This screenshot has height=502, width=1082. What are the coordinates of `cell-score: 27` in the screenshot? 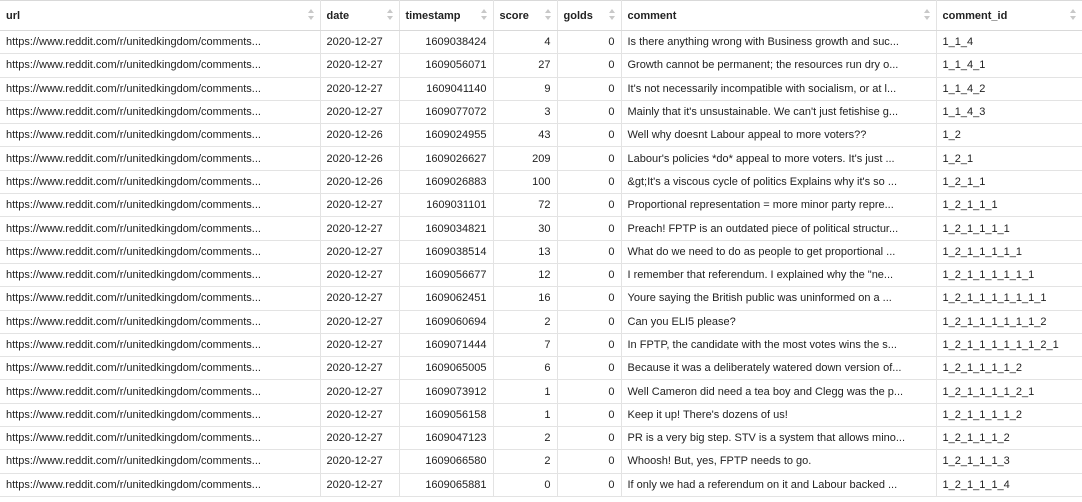 It's located at (525, 65).